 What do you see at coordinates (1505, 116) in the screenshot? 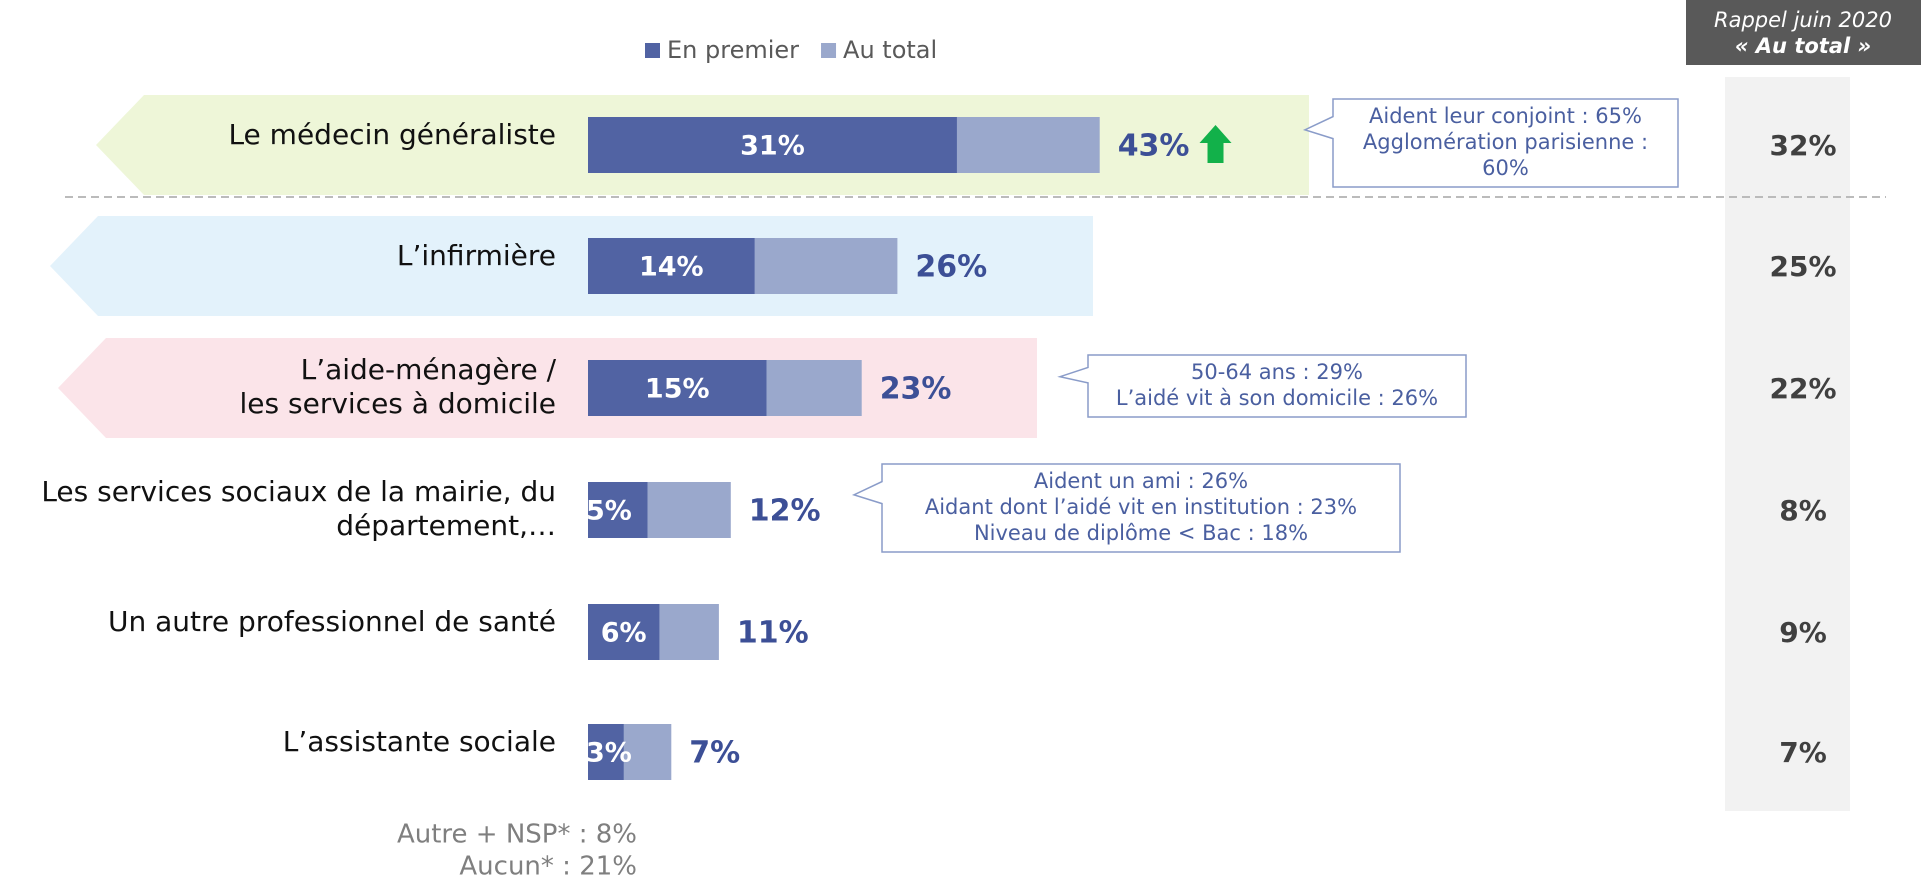
I see `annotation-text: Aident leur conjoint : 65%` at bounding box center [1505, 116].